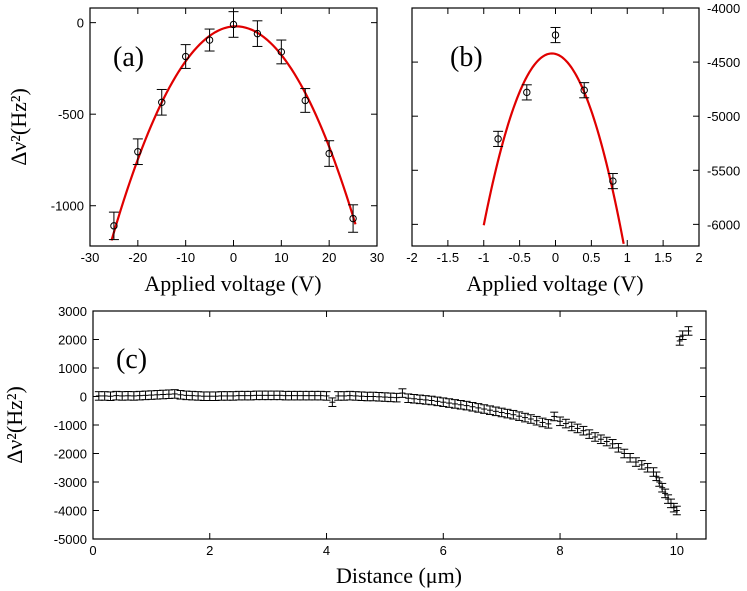  What do you see at coordinates (14, 425) in the screenshot?
I see `chart-c-ylabel: Δν²(Hz²)` at bounding box center [14, 425].